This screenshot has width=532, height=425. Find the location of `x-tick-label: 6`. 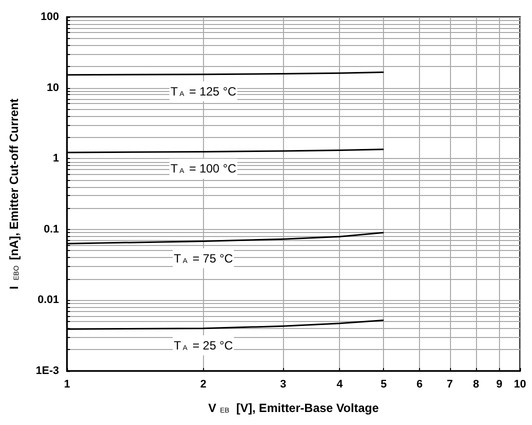

x-tick-label: 6 is located at coordinates (419, 384).